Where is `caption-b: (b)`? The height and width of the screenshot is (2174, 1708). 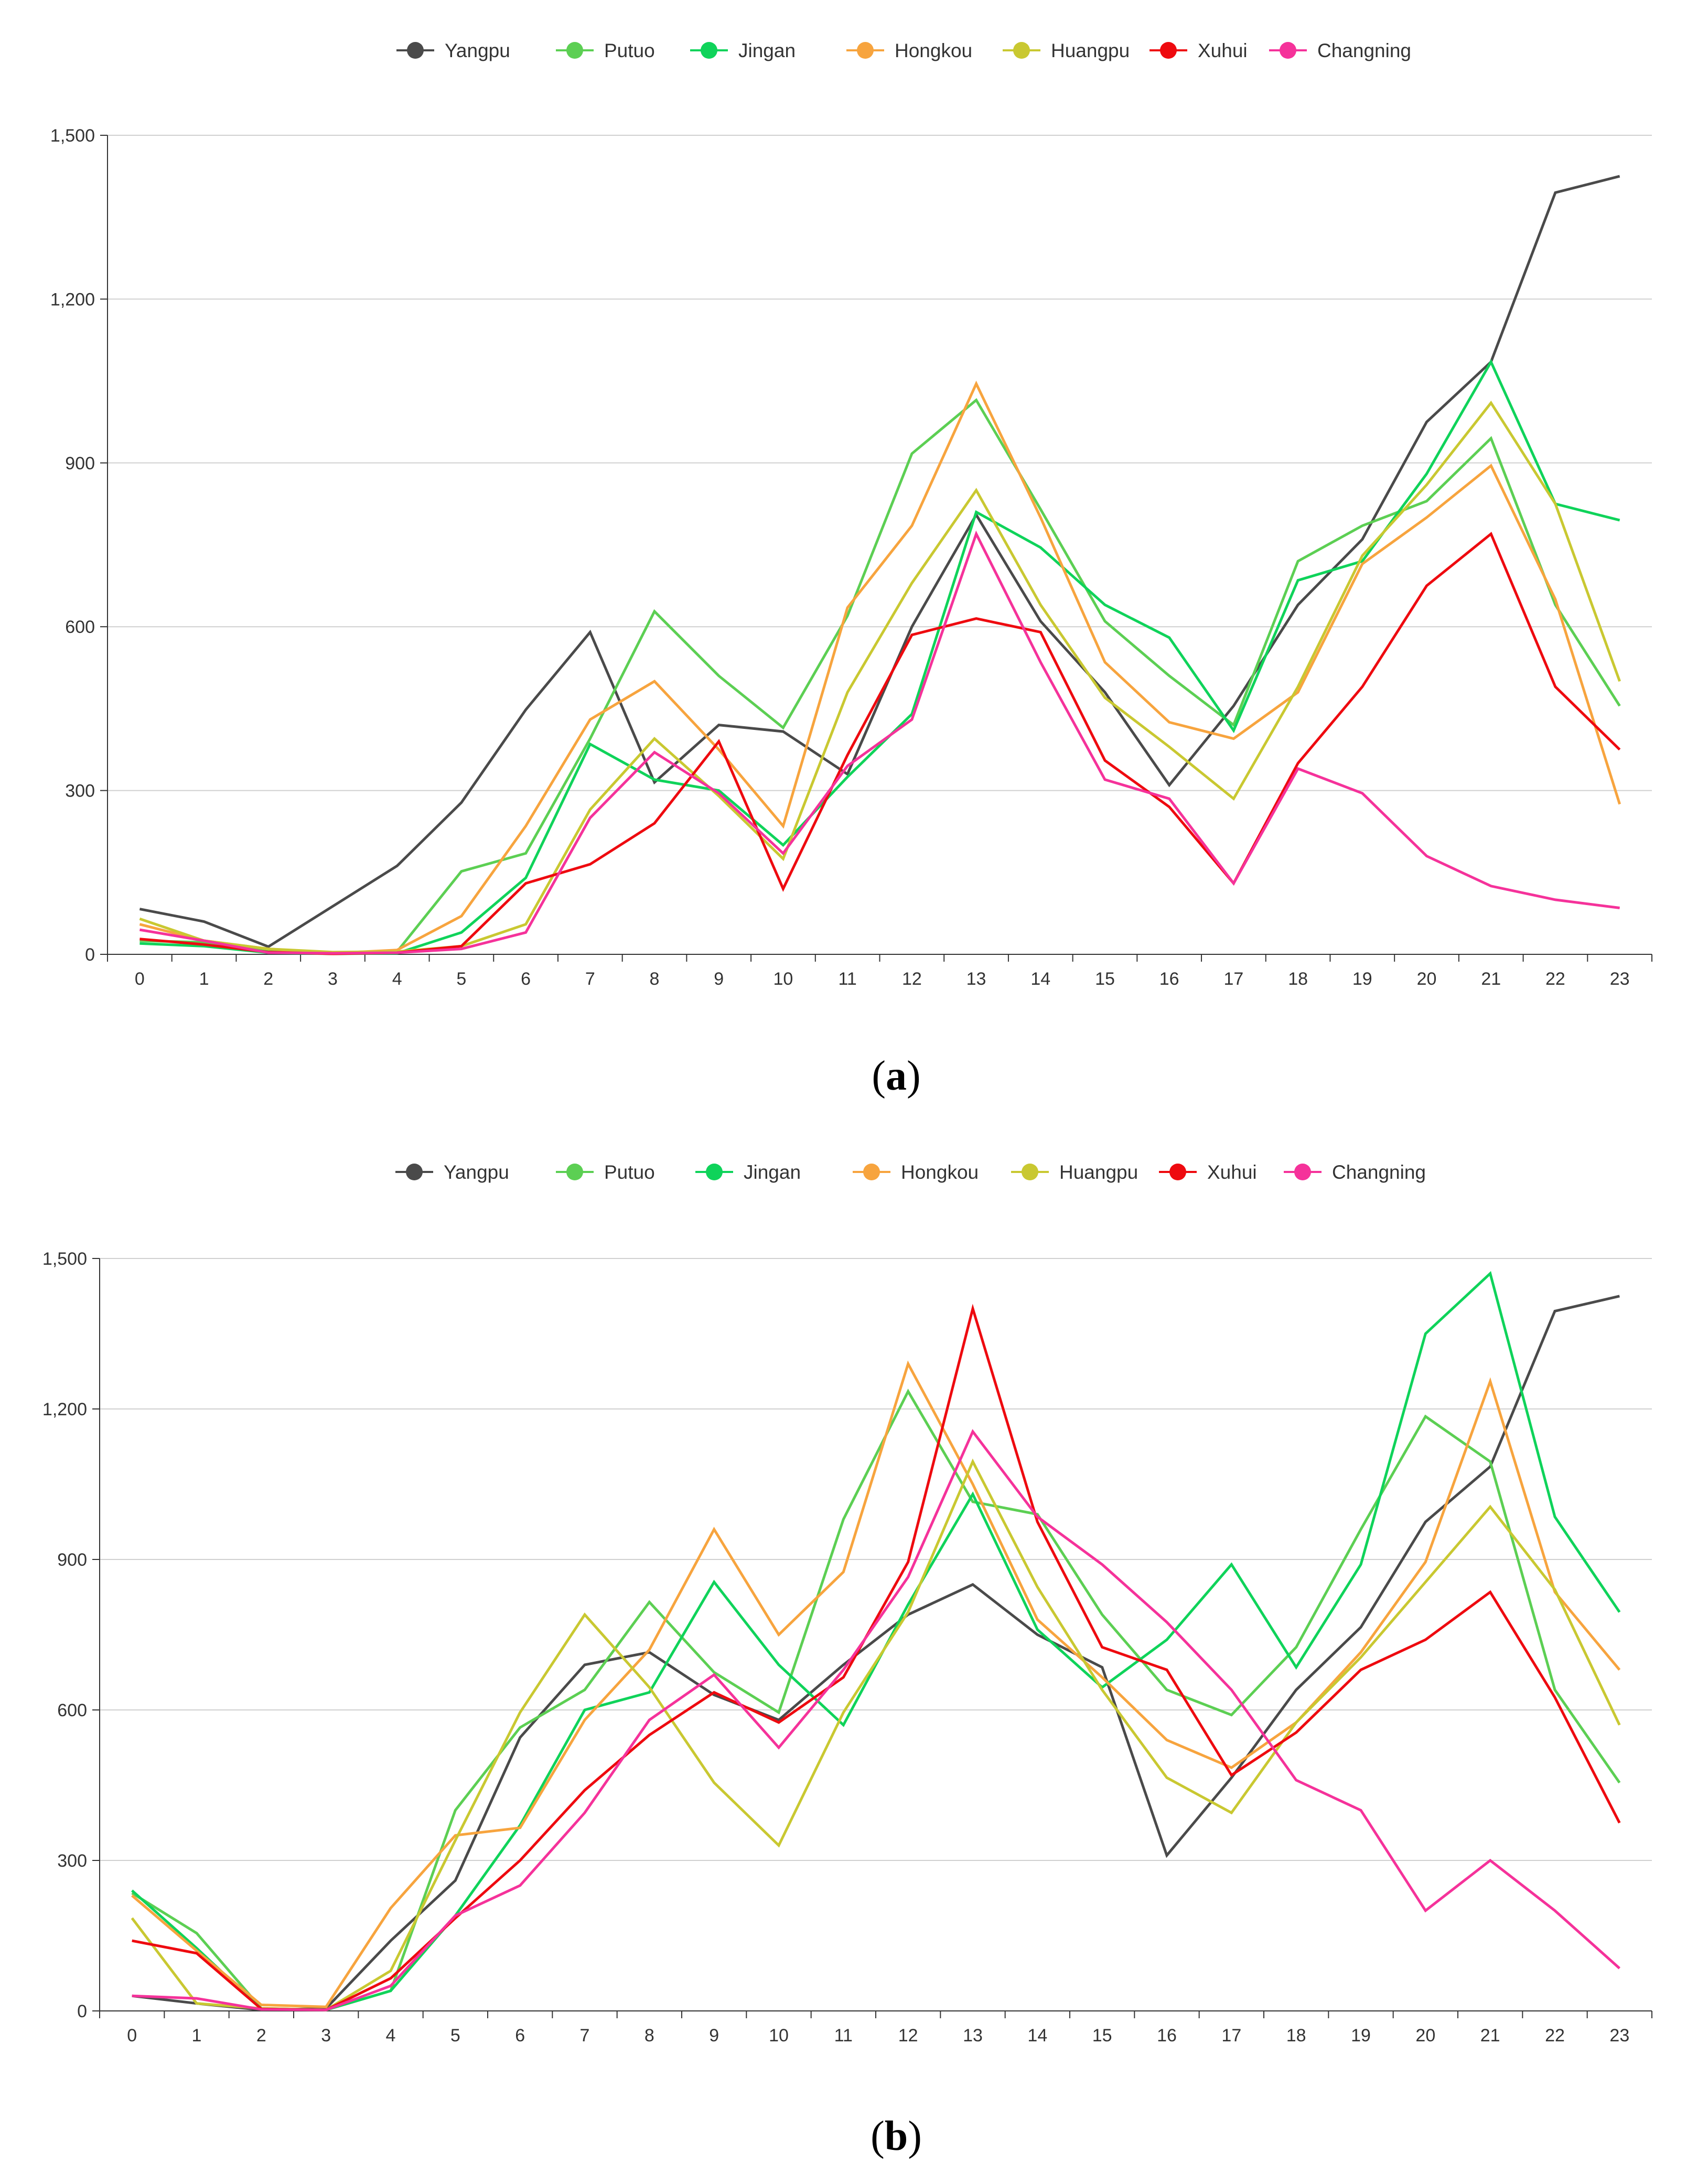 caption-b: (b) is located at coordinates (896, 2136).